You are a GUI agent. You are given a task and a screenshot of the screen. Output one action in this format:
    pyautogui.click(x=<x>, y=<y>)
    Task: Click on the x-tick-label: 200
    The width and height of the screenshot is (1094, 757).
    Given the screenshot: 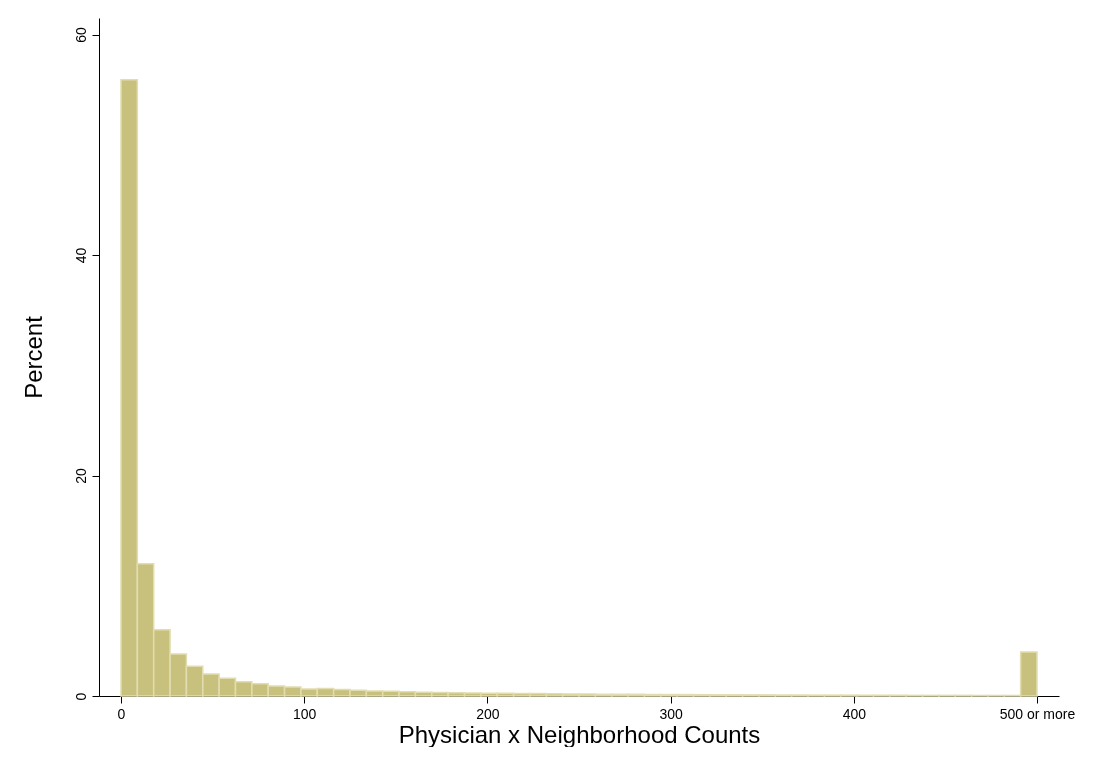 What is the action you would take?
    pyautogui.click(x=488, y=713)
    